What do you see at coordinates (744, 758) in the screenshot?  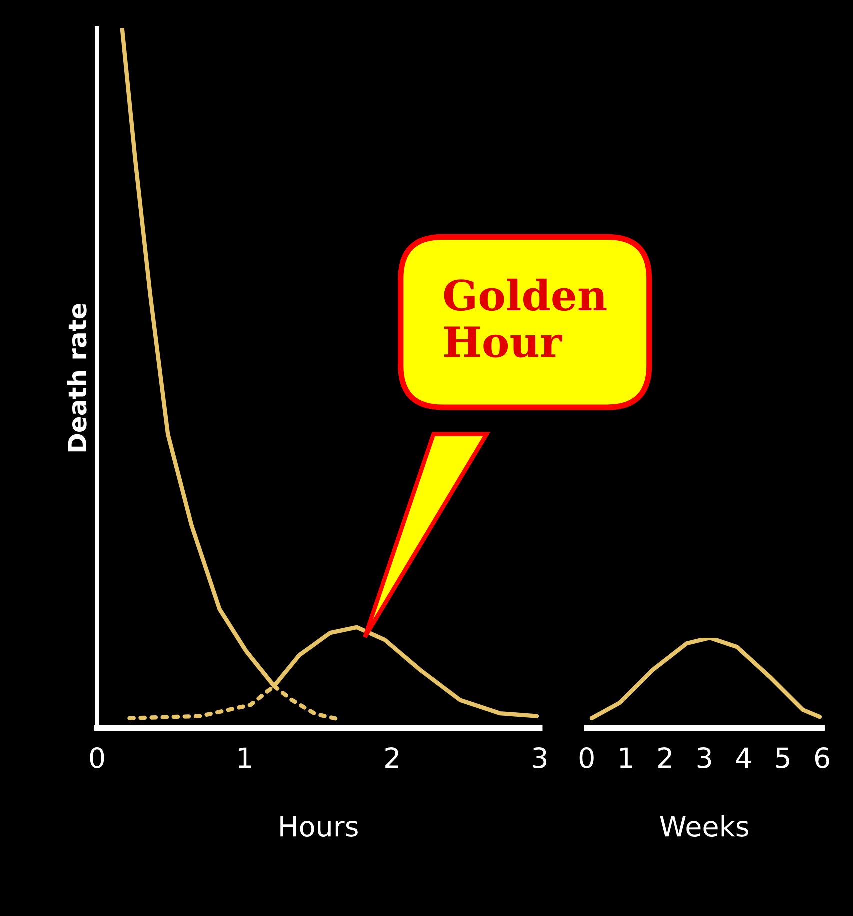 I see `x-tick-label: 4` at bounding box center [744, 758].